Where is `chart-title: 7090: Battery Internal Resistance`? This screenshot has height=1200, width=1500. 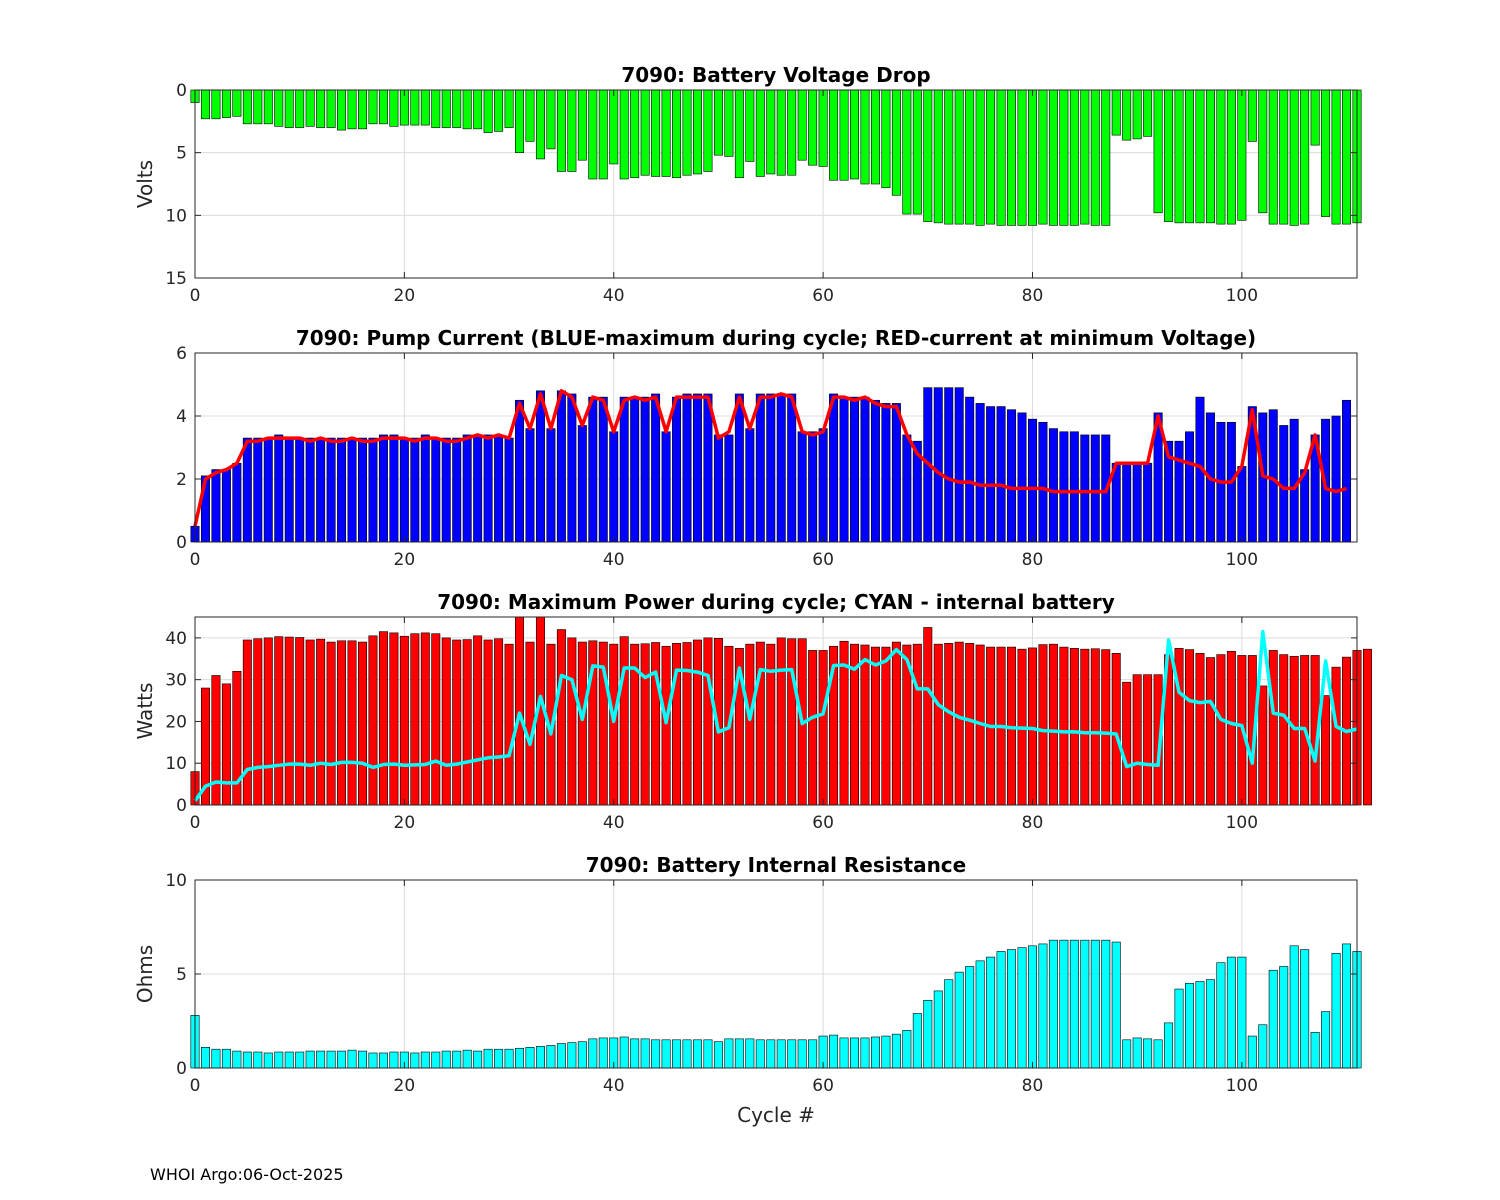
chart-title: 7090: Battery Internal Resistance is located at coordinates (776, 865).